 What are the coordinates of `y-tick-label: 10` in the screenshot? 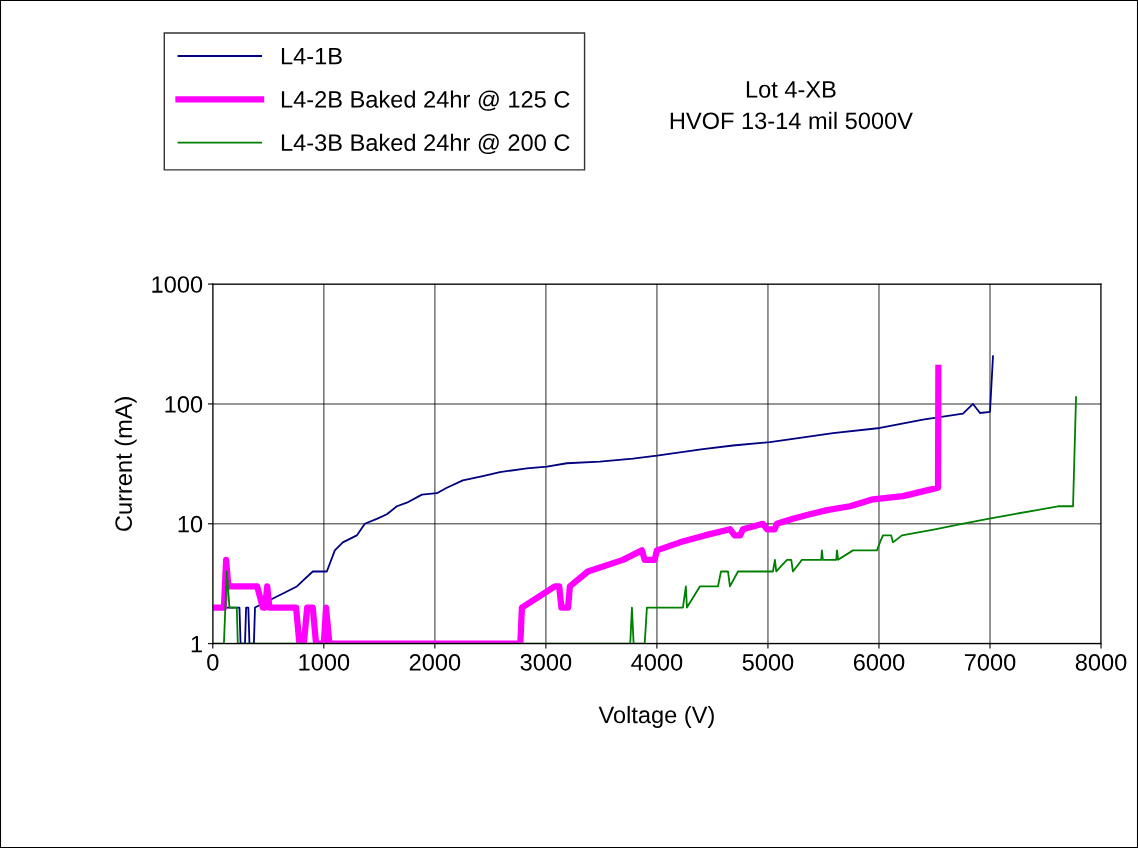 It's located at (190, 524).